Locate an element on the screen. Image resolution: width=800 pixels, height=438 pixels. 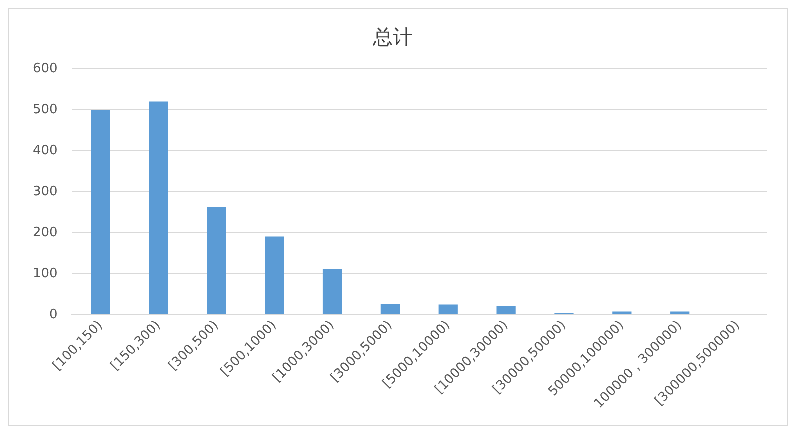
y-tick-label: 600 is located at coordinates (45, 68).